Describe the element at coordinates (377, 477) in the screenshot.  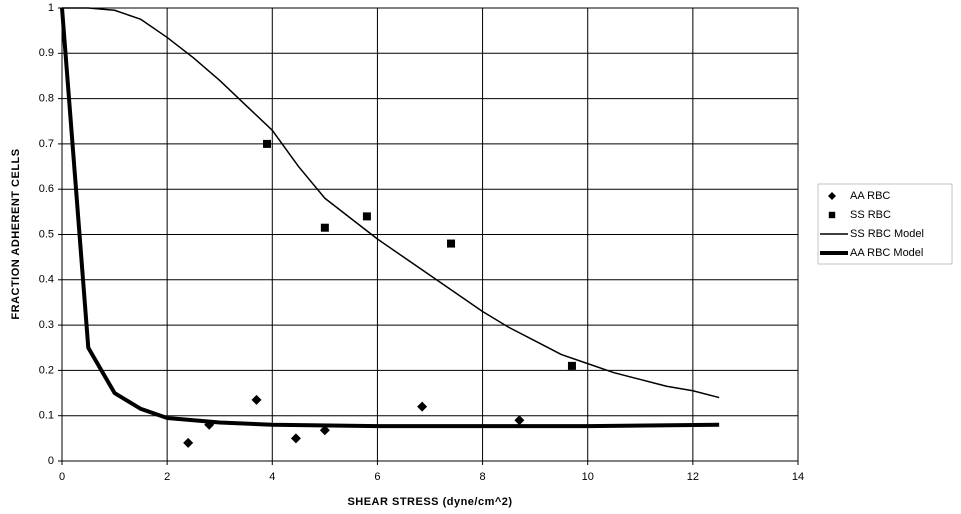
I see `x-tick-label: 6` at that location.